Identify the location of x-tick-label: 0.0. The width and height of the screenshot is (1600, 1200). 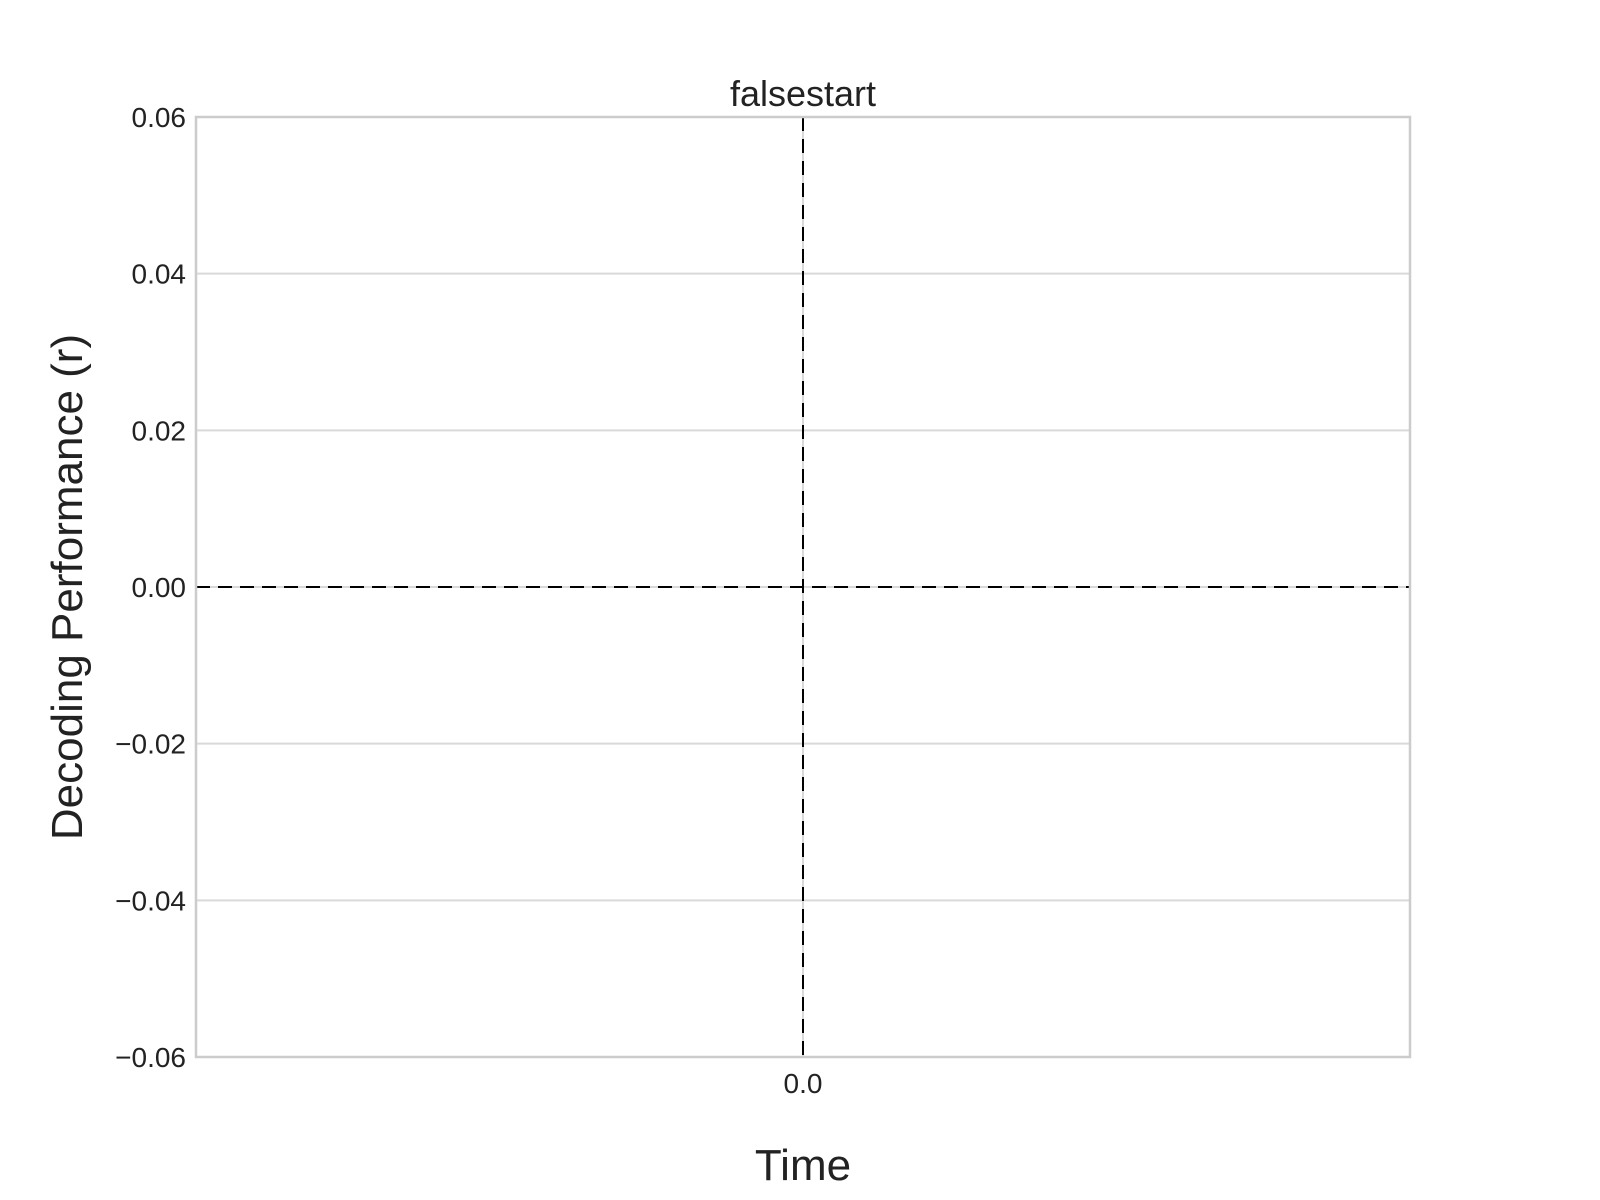
(803, 1083).